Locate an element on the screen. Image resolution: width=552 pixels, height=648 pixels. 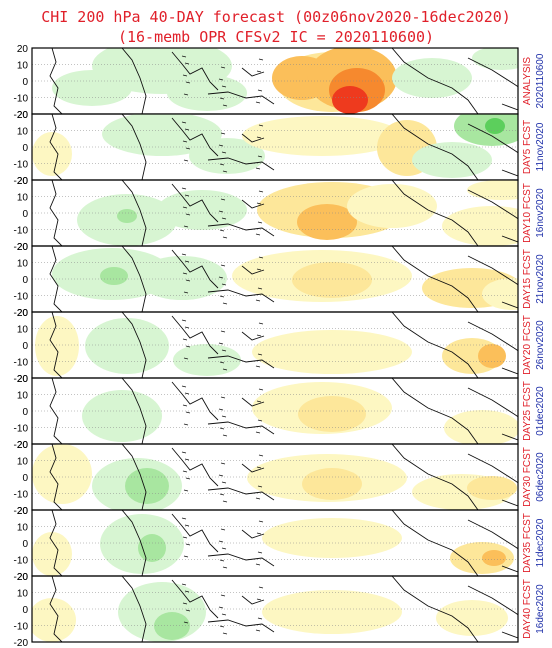
panel-date: 2020110600 is located at coordinates (540, 80).